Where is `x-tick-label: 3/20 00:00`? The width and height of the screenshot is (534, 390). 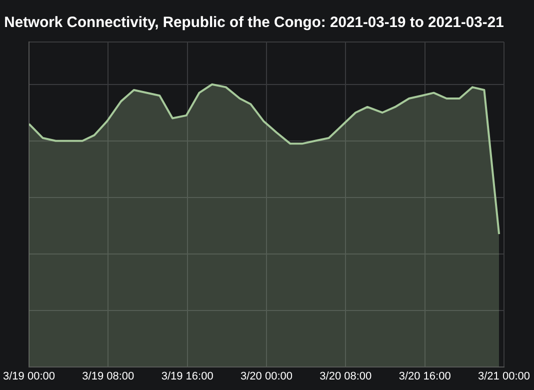 x-tick-label: 3/20 00:00 is located at coordinates (266, 376).